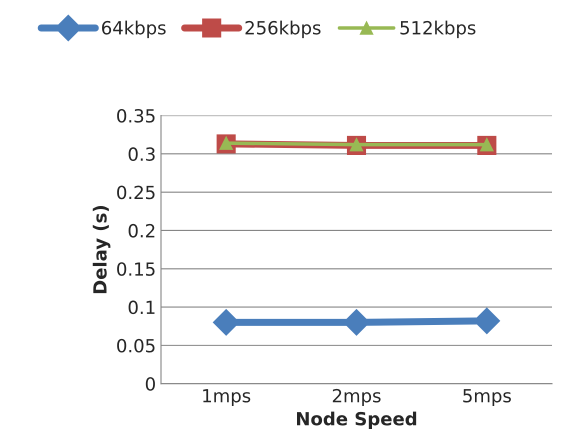 This screenshot has height=436, width=575. I want to click on x-tick-label: 5mps, so click(487, 397).